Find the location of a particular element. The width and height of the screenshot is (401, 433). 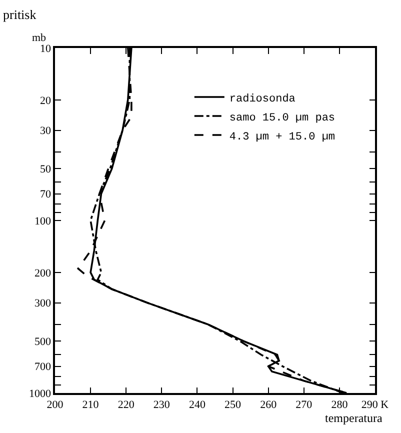

legend-label: samo 15.0 µm pas is located at coordinates (282, 118).